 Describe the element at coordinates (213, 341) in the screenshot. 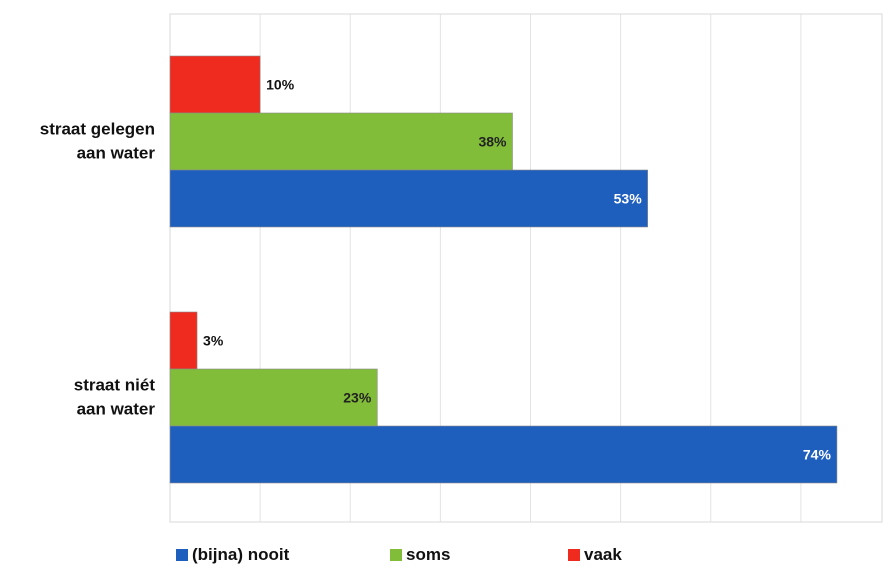

I see `value-label: 3%` at that location.